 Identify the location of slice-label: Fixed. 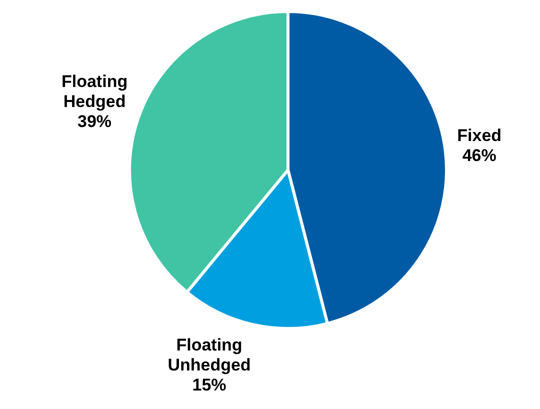
(479, 135).